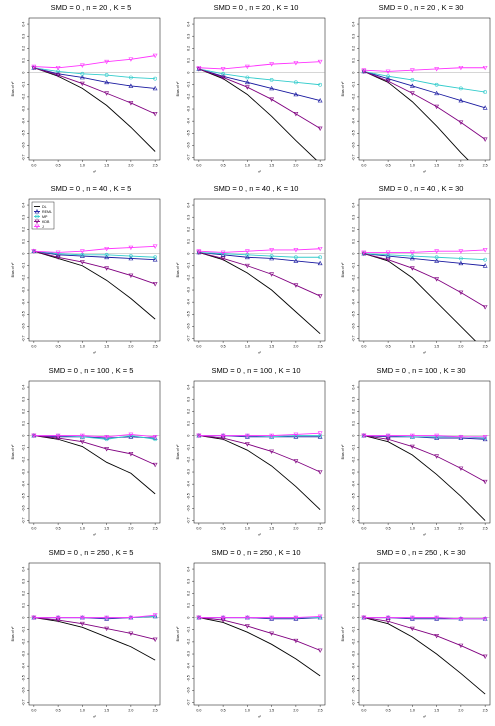 The image size is (495, 726). I want to click on panel-title: SMD = 0 , n = 20 , K = 30, so click(421, 7).